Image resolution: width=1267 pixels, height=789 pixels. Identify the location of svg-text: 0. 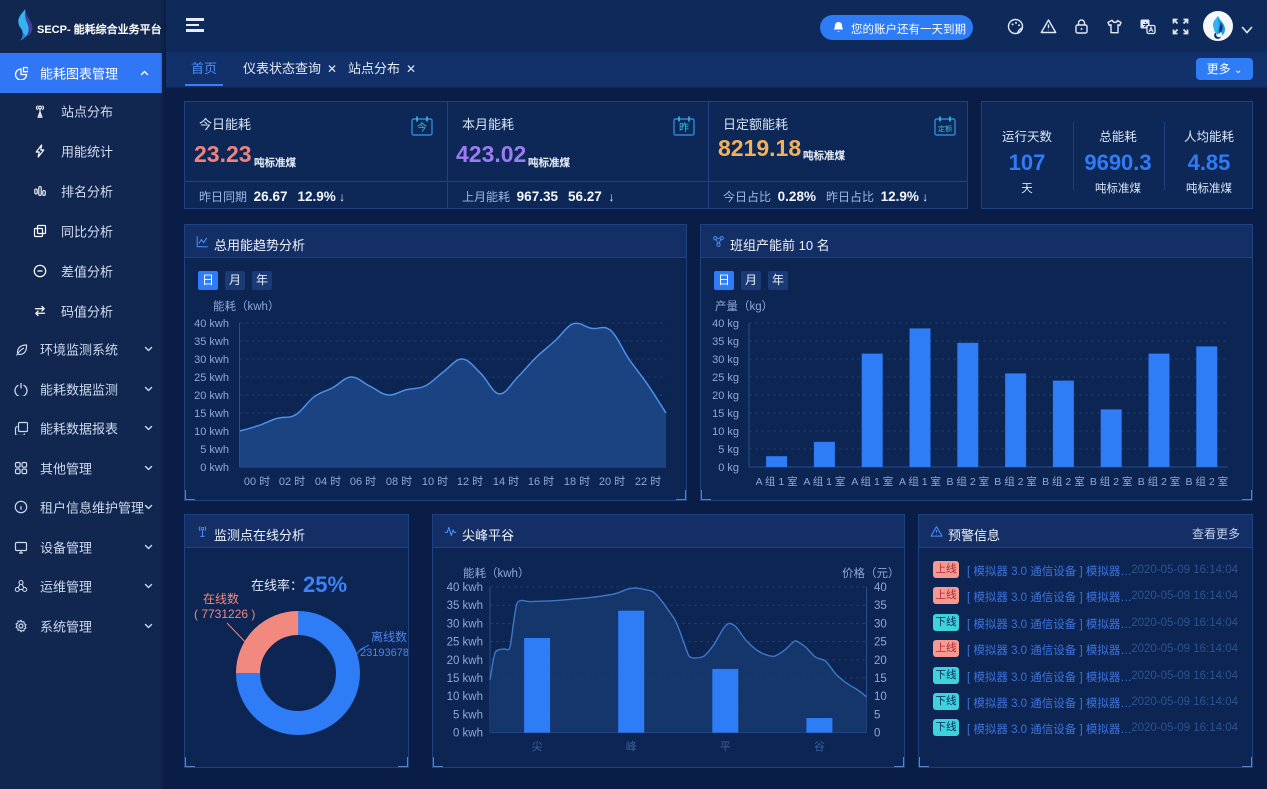
(877, 734).